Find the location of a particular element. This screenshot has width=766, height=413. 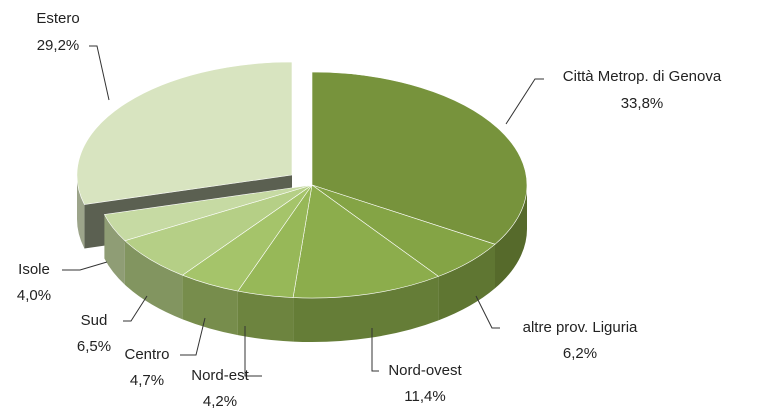

slice-value: 6,5% is located at coordinates (94, 346).